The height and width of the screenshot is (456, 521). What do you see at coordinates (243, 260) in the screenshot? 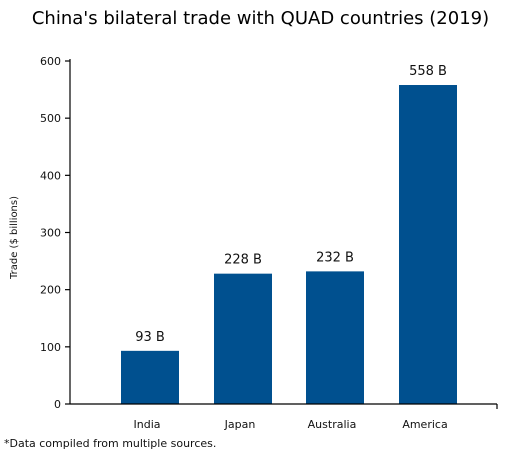
I see `data-label-japan: 228 B` at bounding box center [243, 260].